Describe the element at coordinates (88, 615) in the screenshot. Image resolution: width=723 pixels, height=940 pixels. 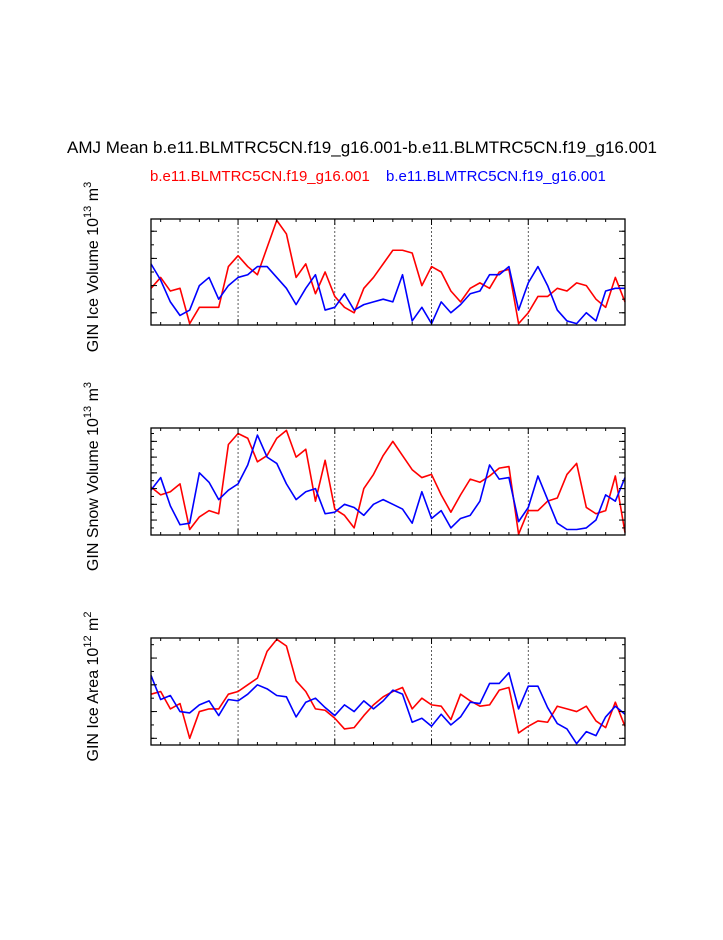
I see `y-axis-label-superscript: 2` at that location.